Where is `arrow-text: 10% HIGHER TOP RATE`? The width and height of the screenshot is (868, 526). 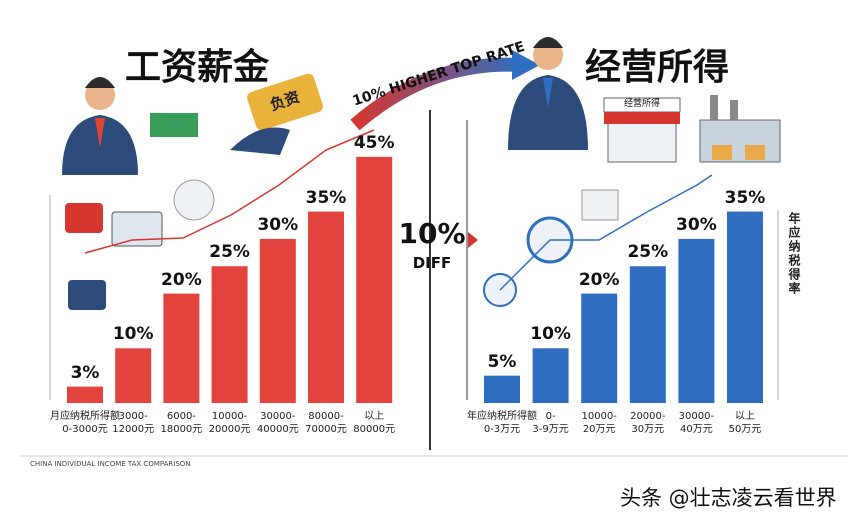
arrow-text: 10% HIGHER TOP RATE is located at coordinates (439, 74).